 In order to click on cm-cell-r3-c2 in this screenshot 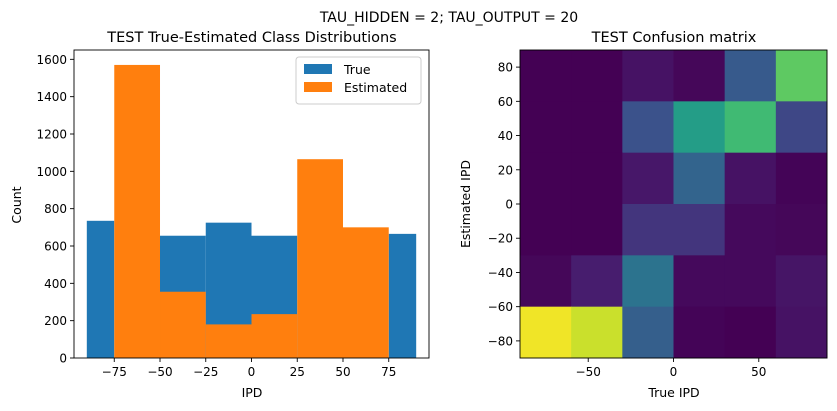, I will do `click(648, 230)`.